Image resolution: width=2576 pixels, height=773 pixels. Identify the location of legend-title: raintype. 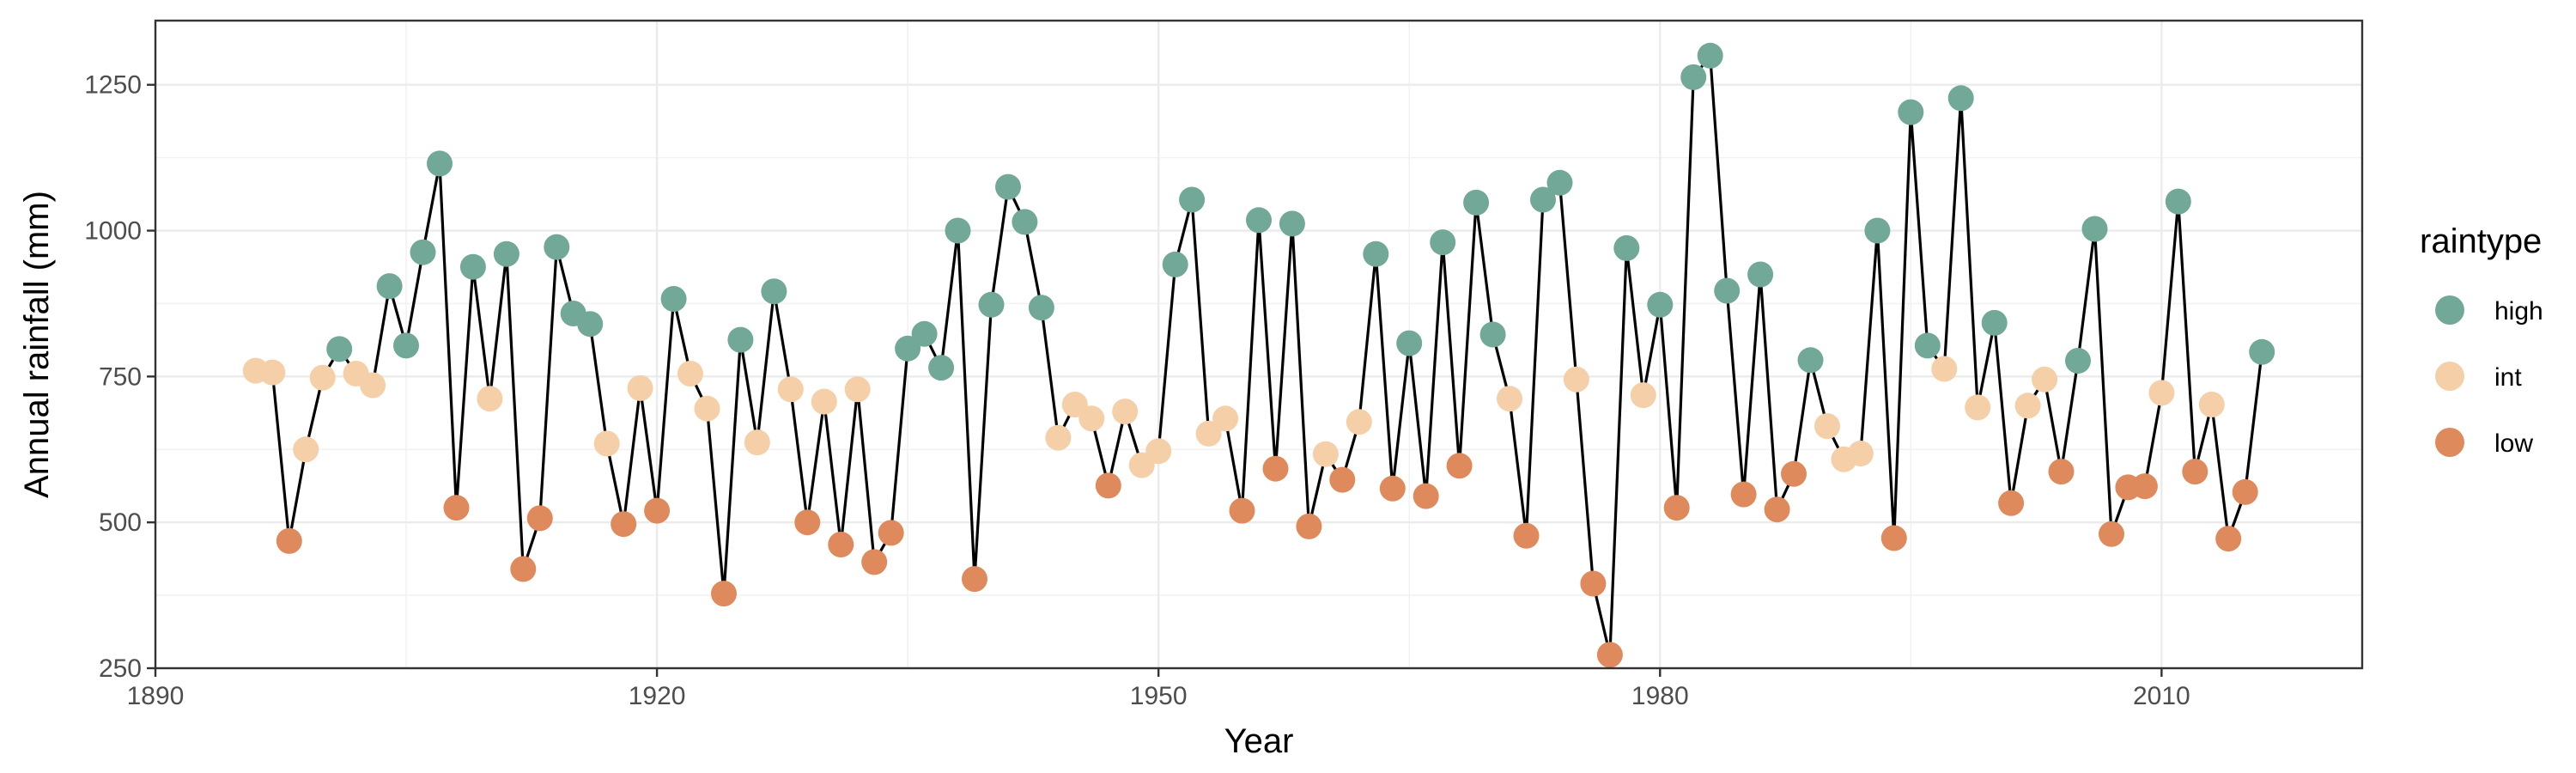
(2481, 241).